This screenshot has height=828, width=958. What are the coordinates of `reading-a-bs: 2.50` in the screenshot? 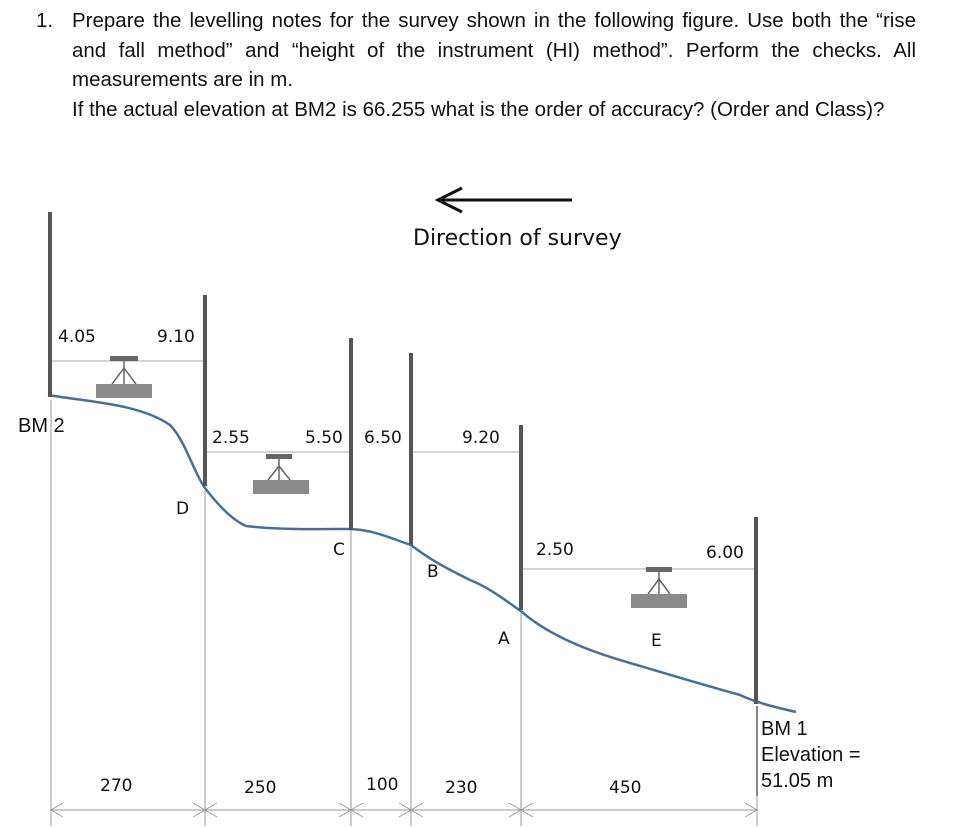 It's located at (555, 550).